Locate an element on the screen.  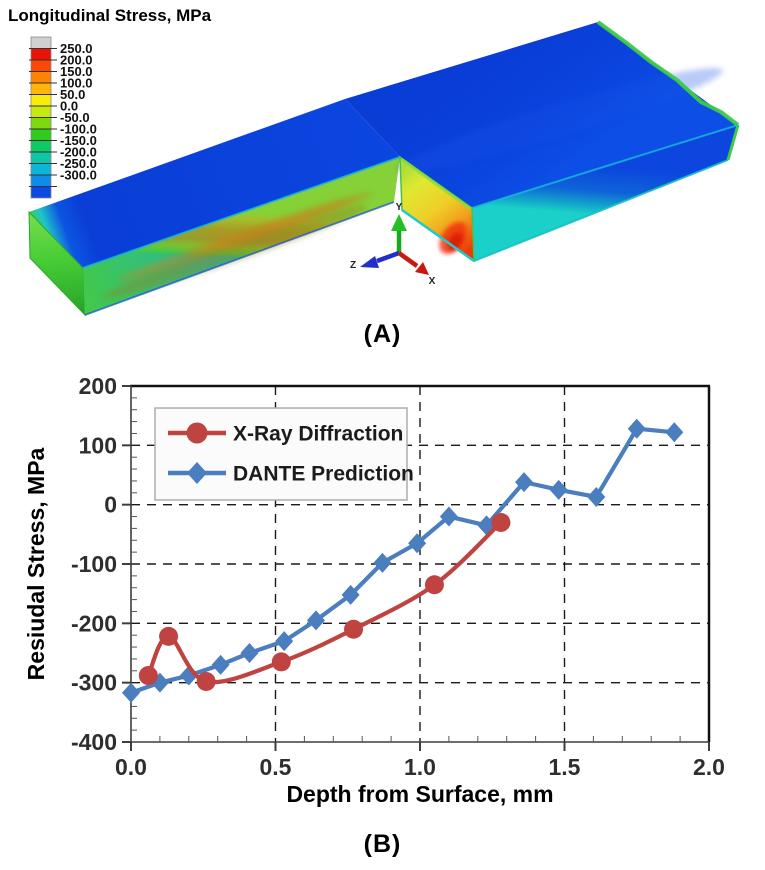
contour-legend-value: 100.0 is located at coordinates (76, 83).